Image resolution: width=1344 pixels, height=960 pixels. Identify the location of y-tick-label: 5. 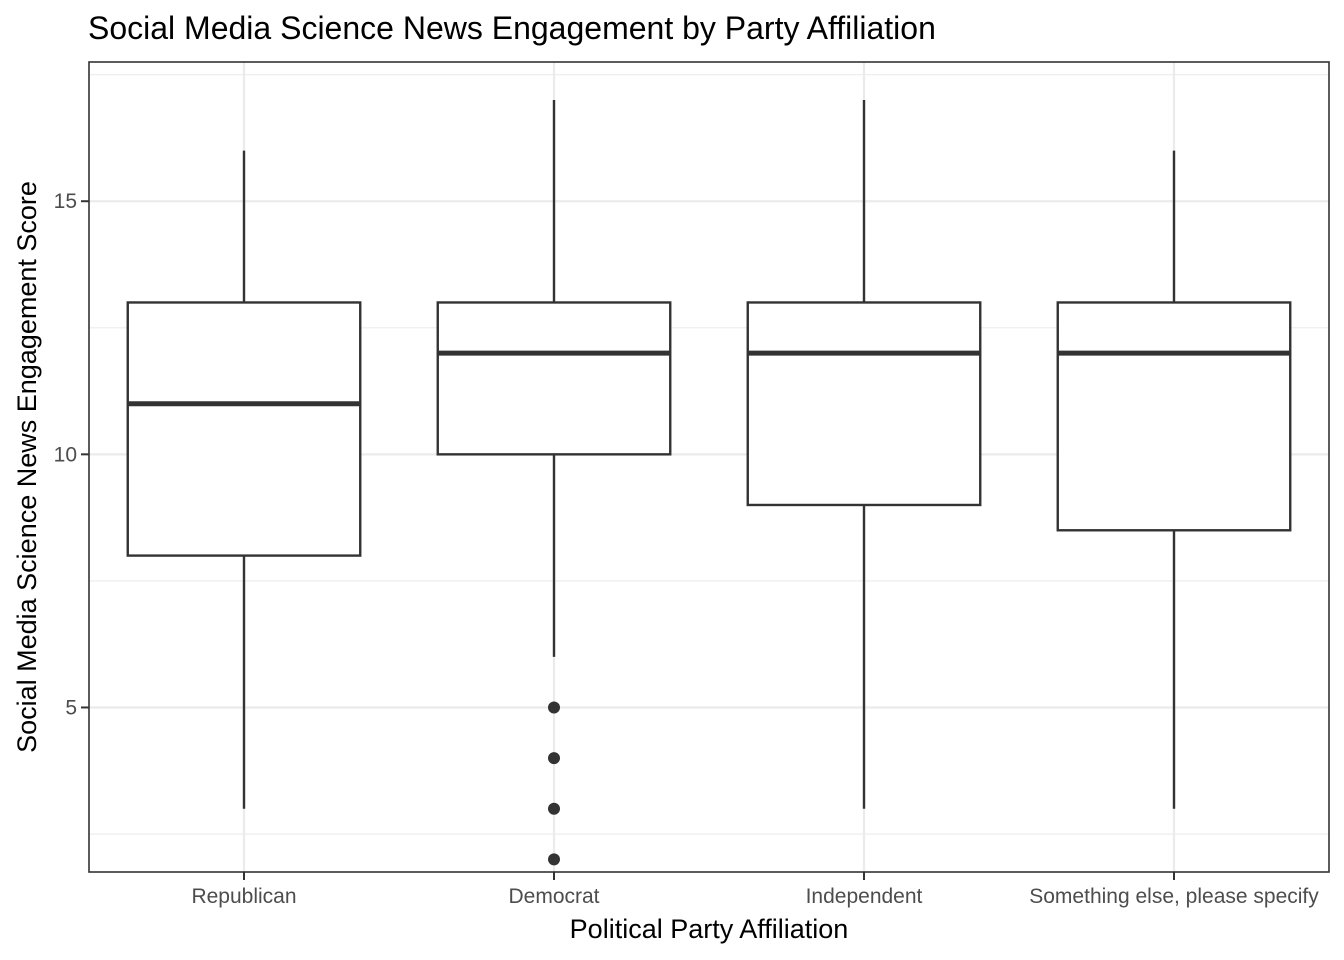
(71, 707).